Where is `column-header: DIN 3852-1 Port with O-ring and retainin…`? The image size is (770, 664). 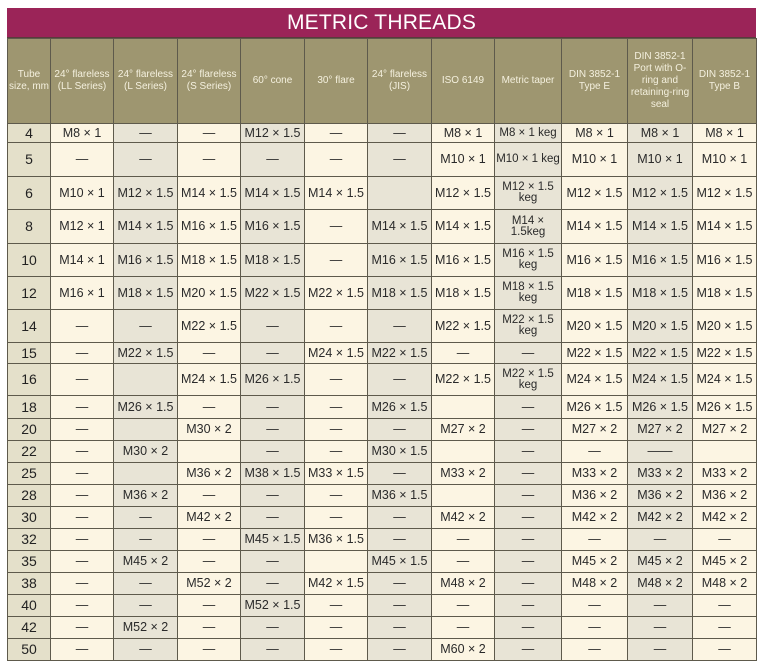
column-header: DIN 3852-1 Port with O-ring and retainin… is located at coordinates (660, 81).